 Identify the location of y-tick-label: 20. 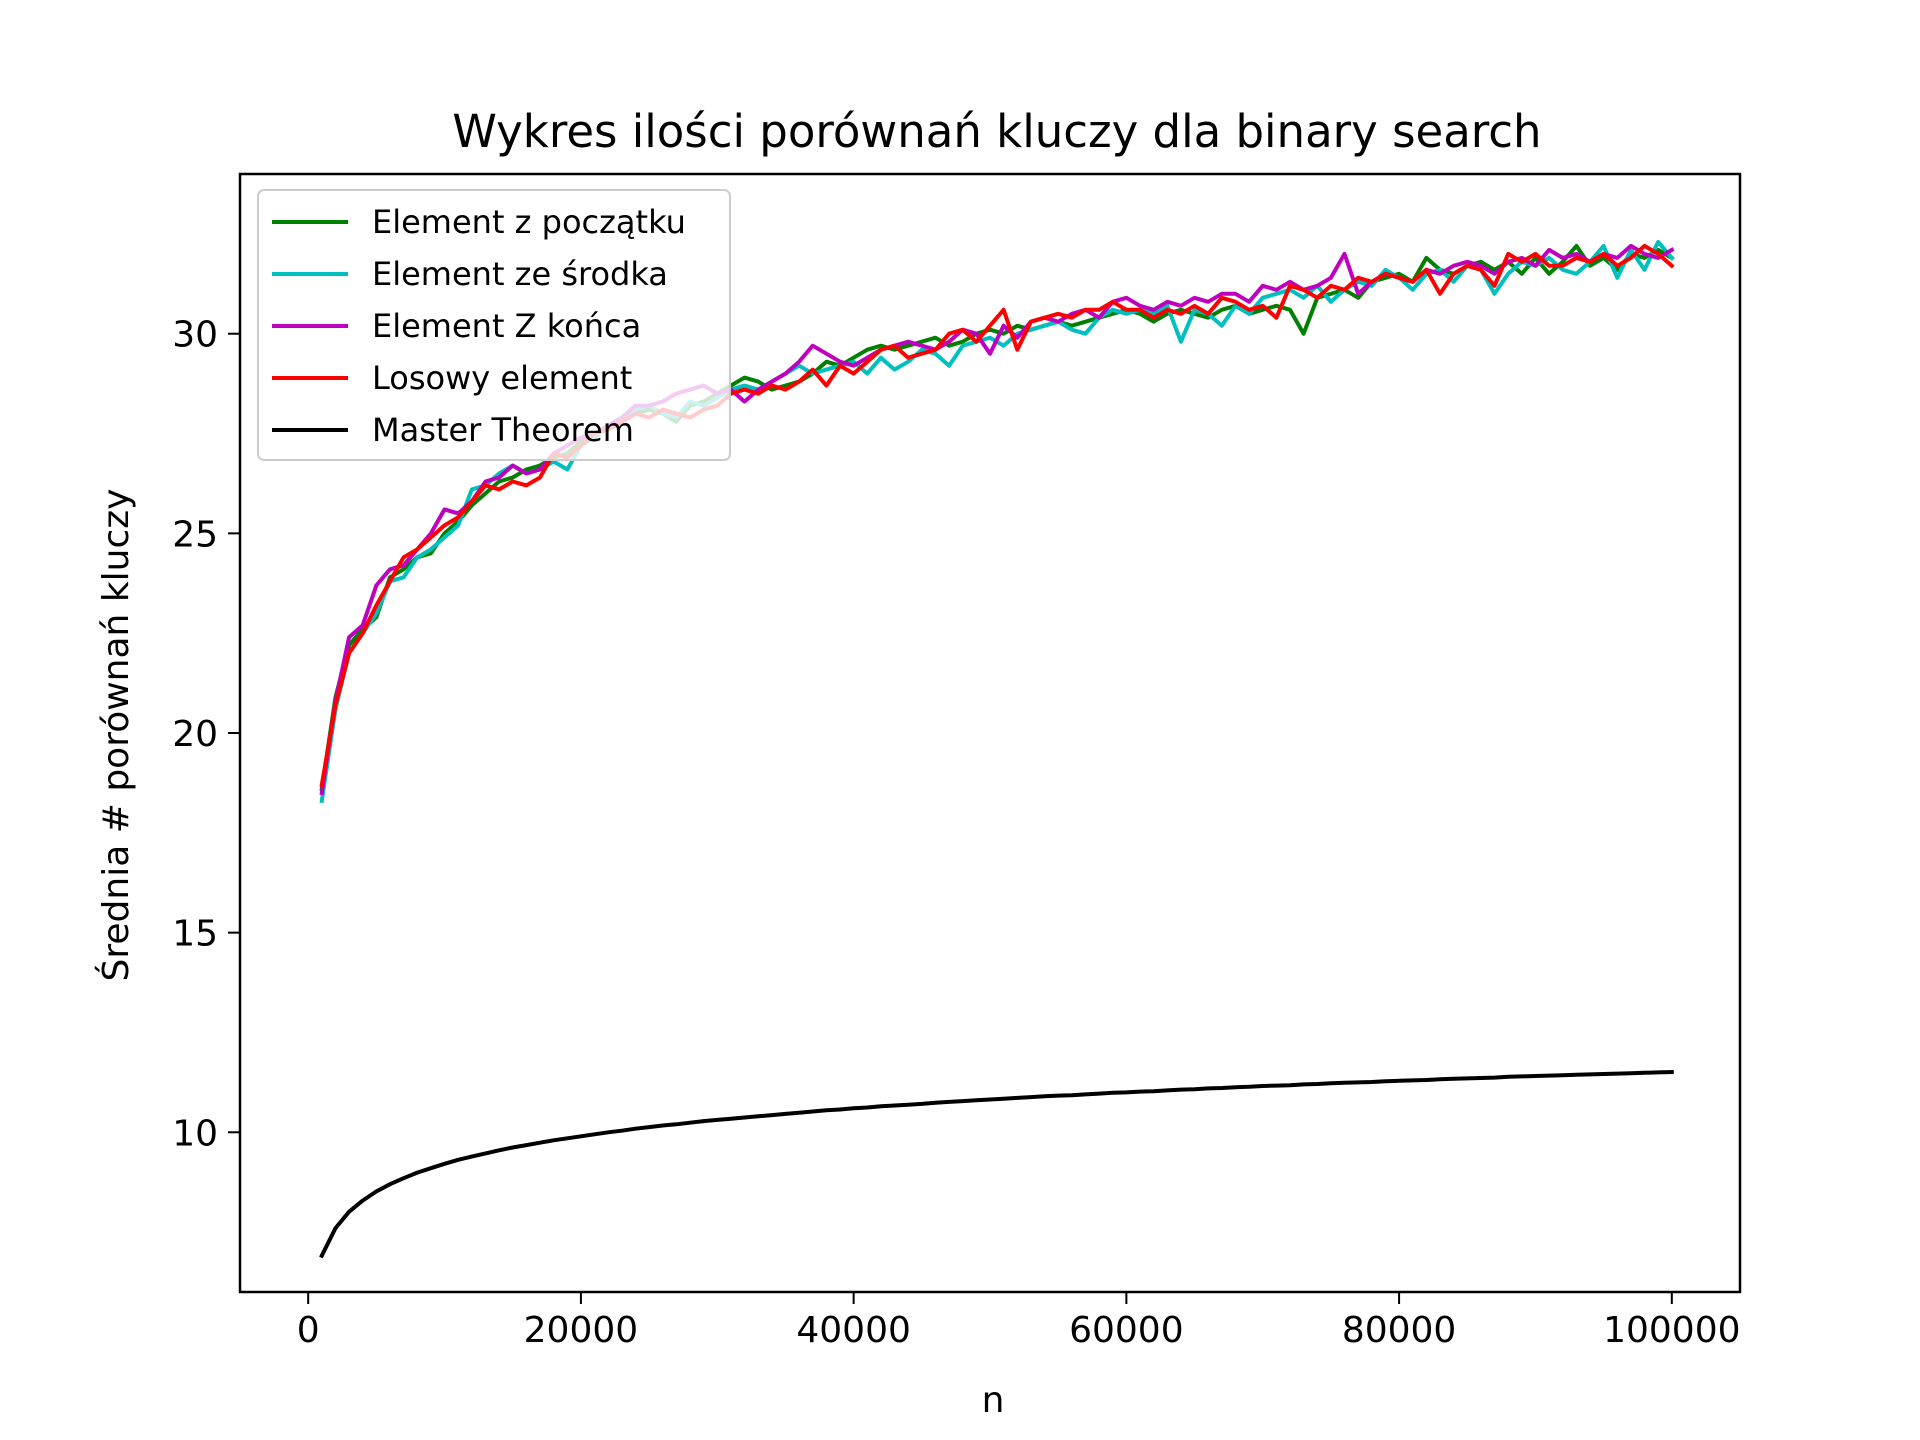
(195, 734).